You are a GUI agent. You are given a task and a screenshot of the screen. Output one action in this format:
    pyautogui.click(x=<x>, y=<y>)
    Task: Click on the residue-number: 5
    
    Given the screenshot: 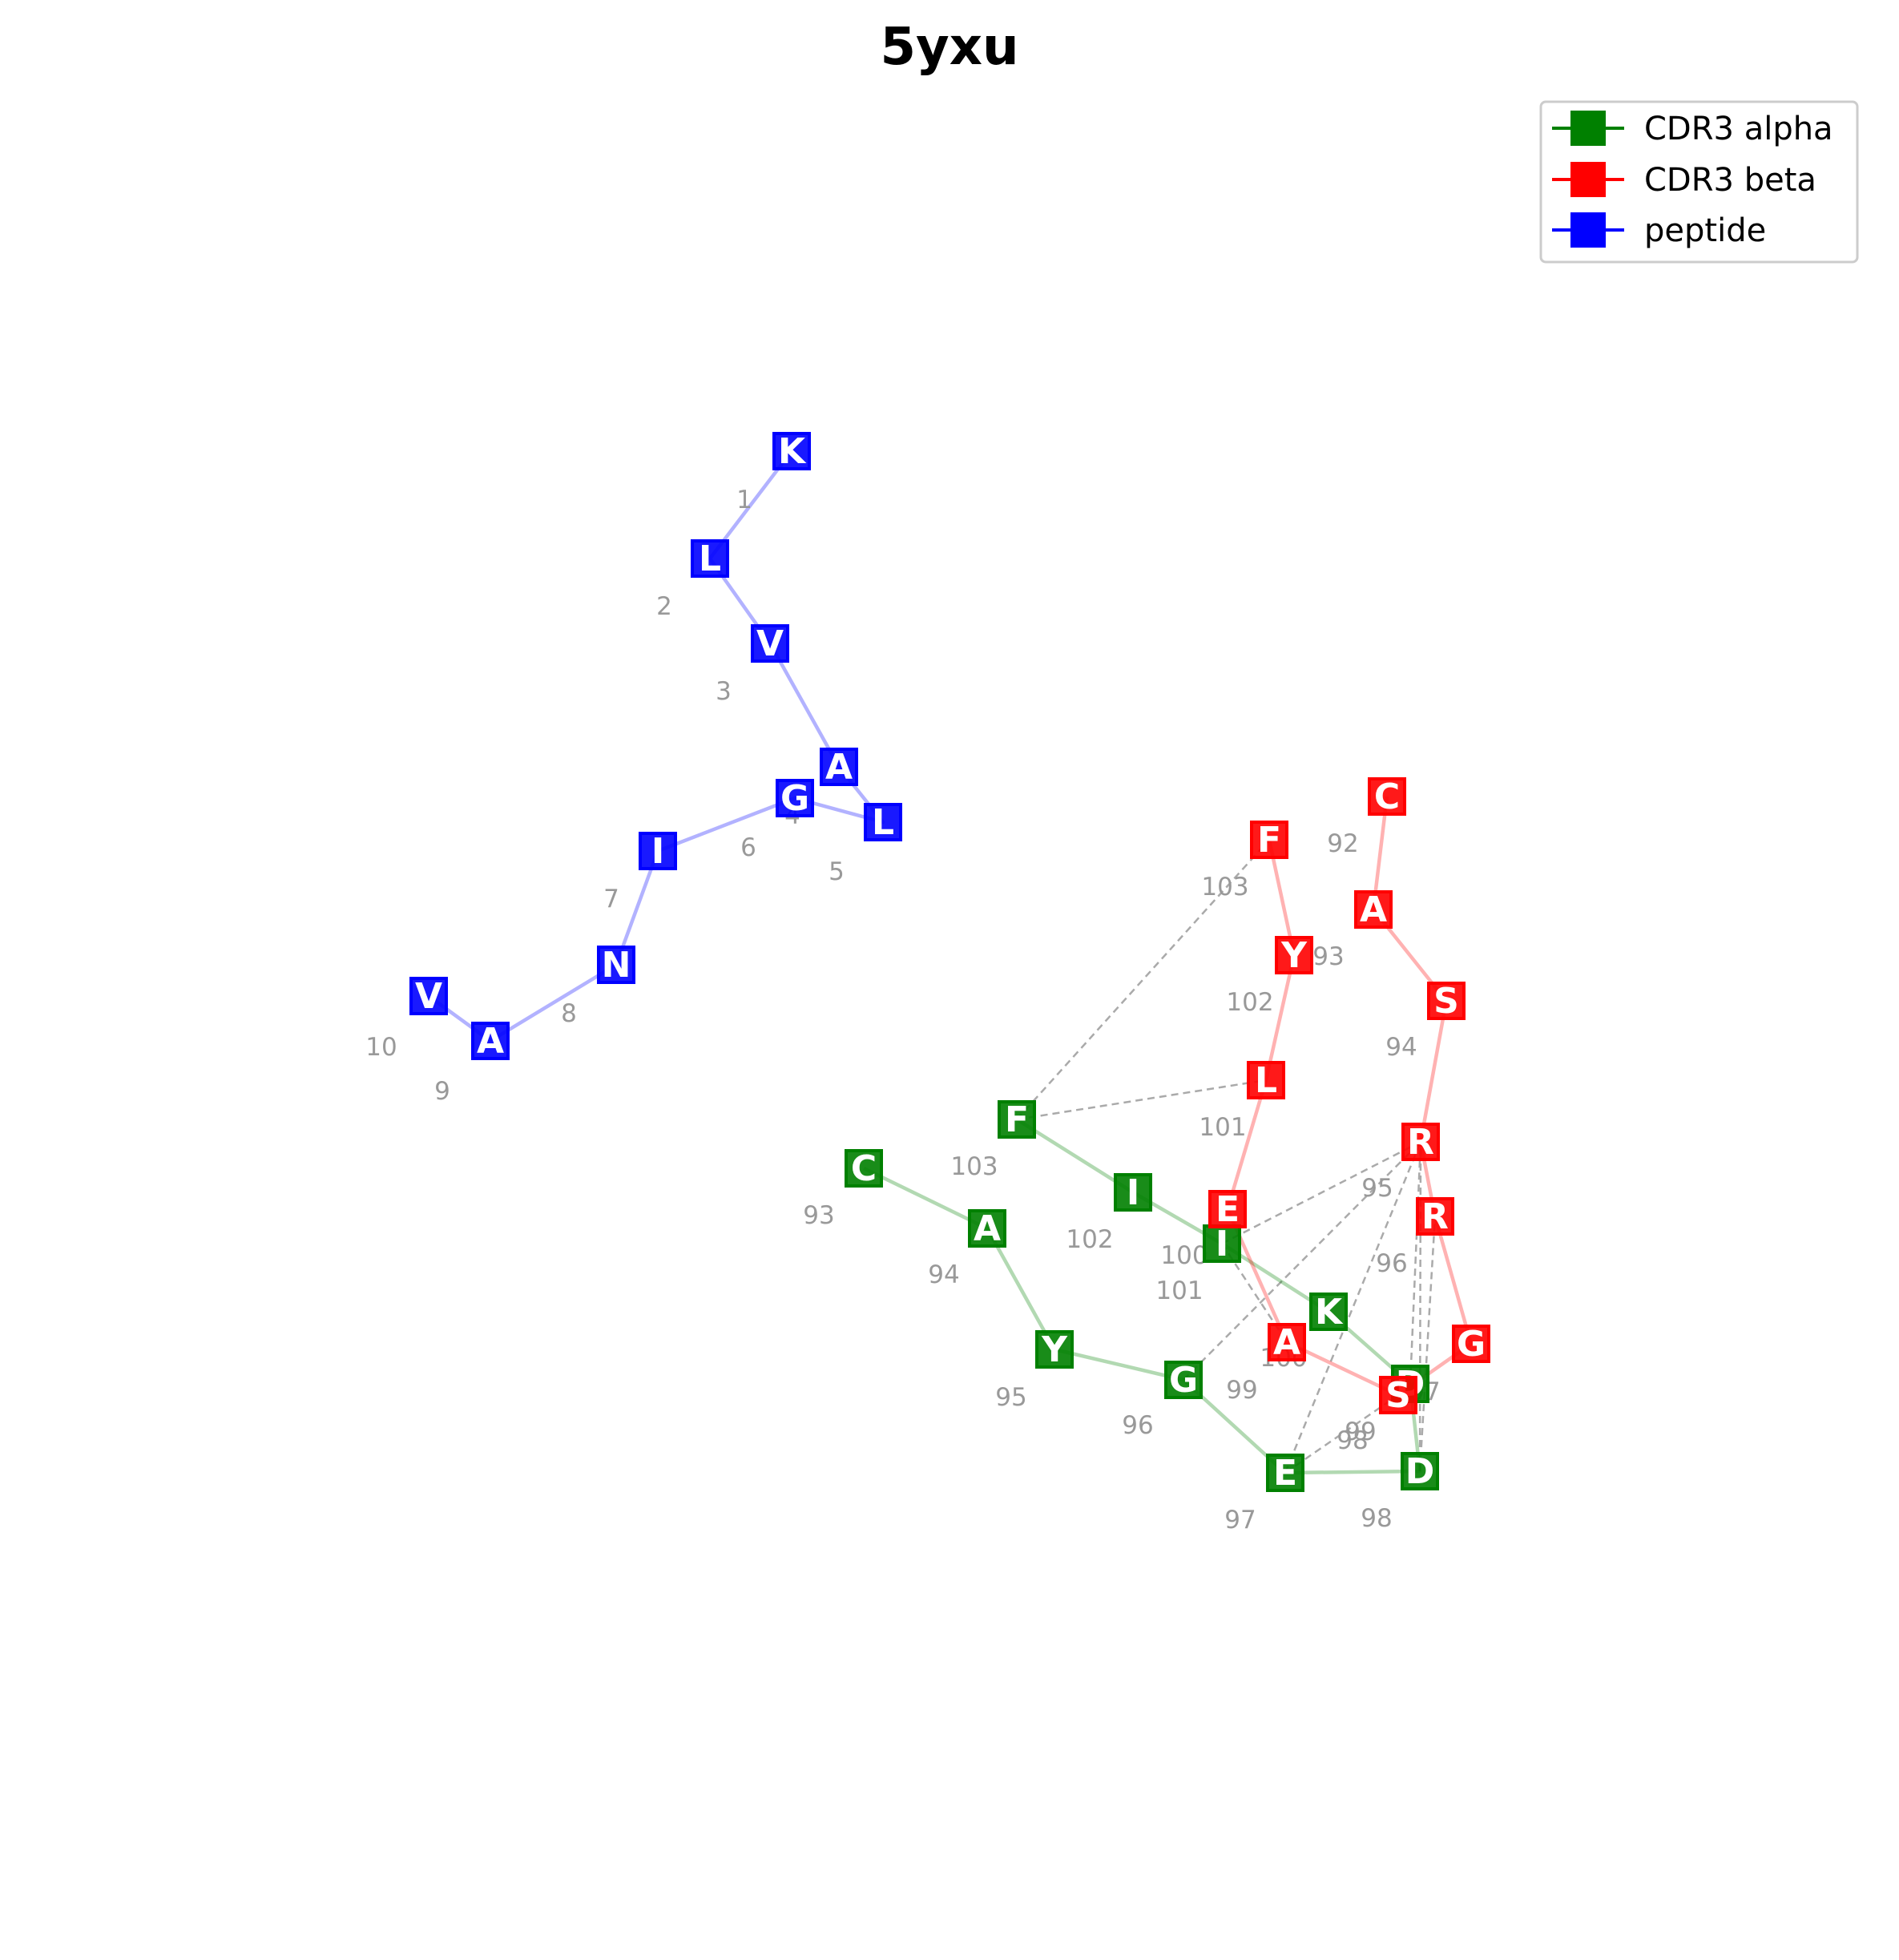 What is the action you would take?
    pyautogui.click(x=837, y=871)
    